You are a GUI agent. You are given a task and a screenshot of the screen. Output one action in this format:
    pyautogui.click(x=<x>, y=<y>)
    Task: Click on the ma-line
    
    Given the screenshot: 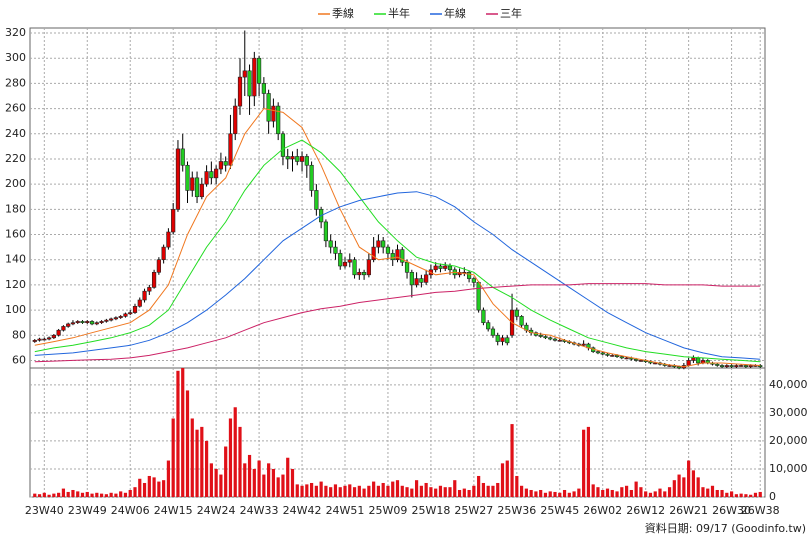 What is the action you would take?
    pyautogui.click(x=397, y=323)
    